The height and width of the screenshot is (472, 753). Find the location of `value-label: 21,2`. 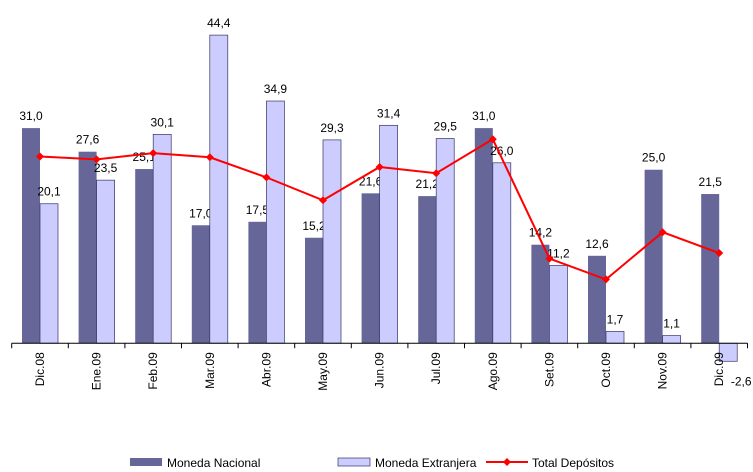

value-label: 21,2 is located at coordinates (428, 184).